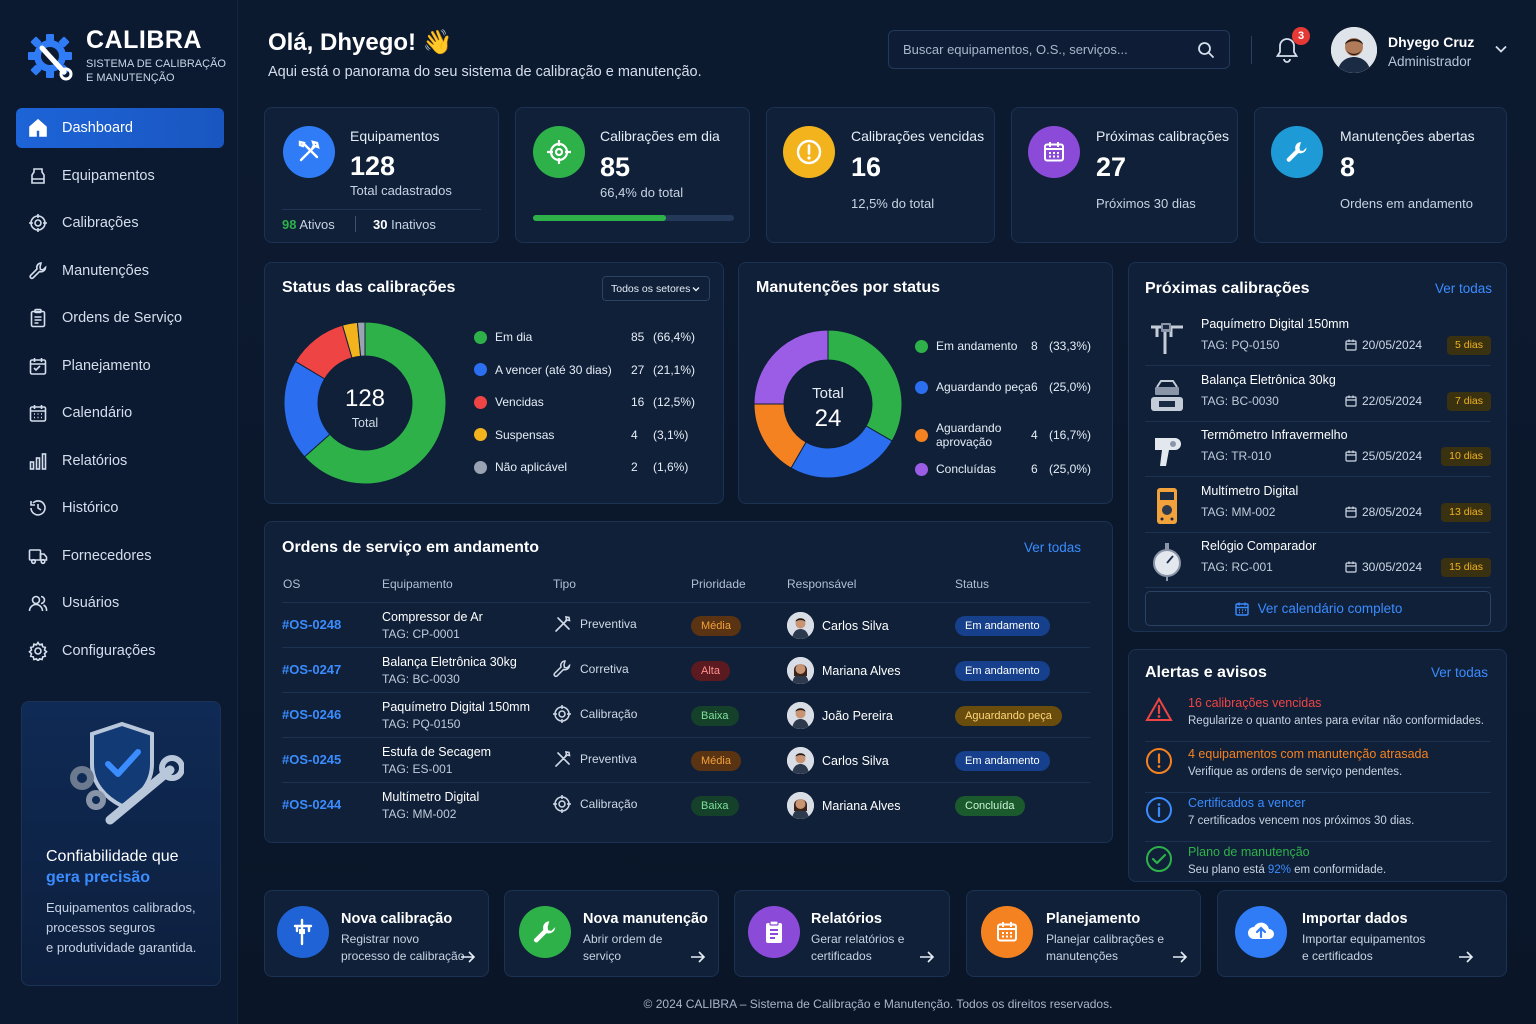 The width and height of the screenshot is (1536, 1024). Describe the element at coordinates (632, 175) in the screenshot. I see `kpi-card-calibracoes-em-dia: Calibrações em dia 85 66,4% do total` at that location.